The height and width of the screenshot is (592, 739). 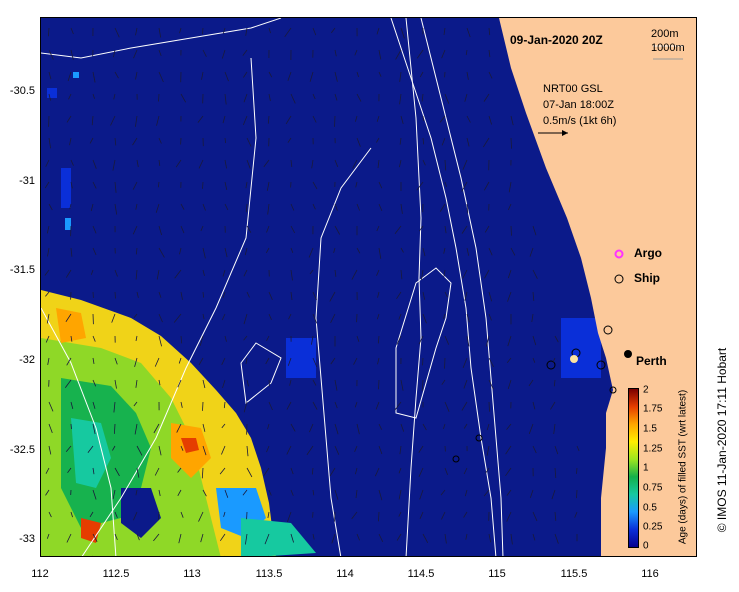 What do you see at coordinates (650, 574) in the screenshot?
I see `x-tick-label: 116` at bounding box center [650, 574].